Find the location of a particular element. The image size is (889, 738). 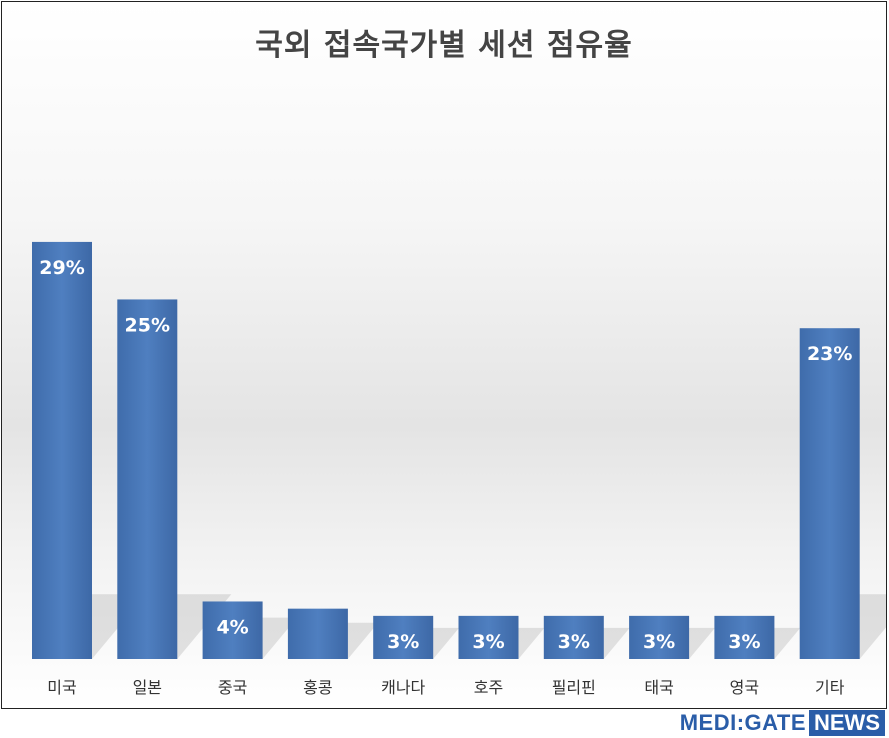

x-tick-label: 미국 is located at coordinates (61, 687).